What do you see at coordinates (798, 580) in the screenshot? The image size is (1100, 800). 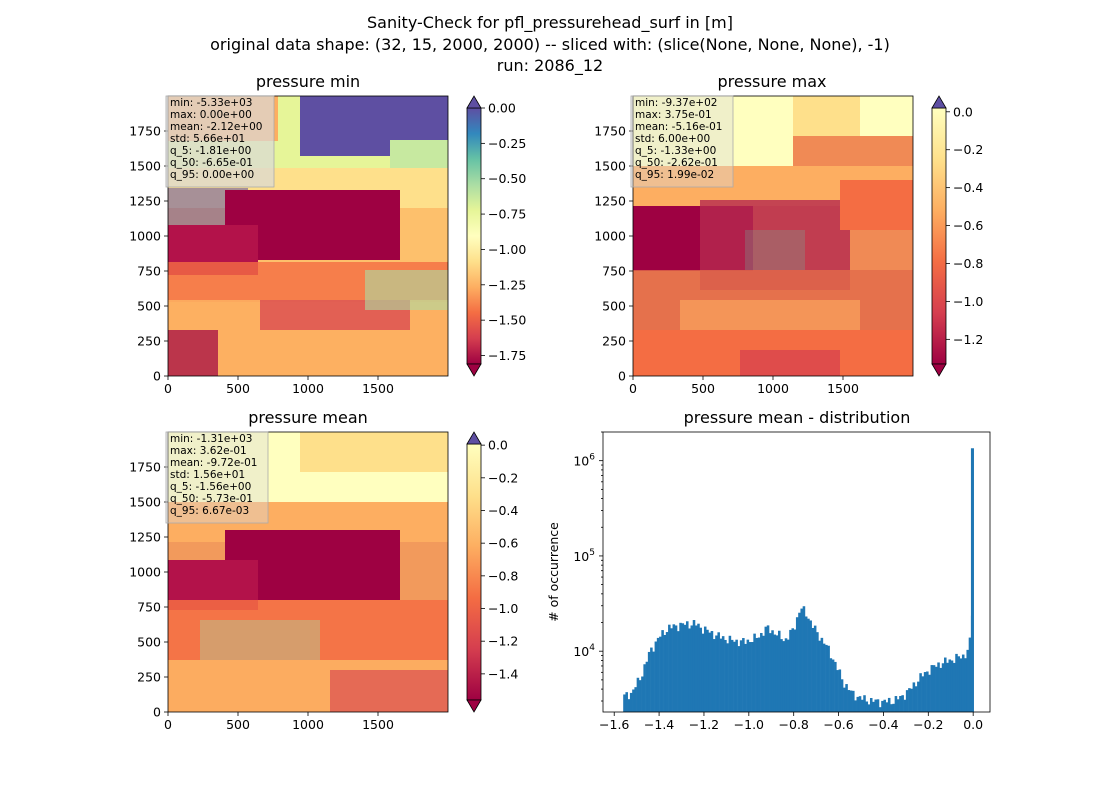 I see `histogram-bars` at bounding box center [798, 580].